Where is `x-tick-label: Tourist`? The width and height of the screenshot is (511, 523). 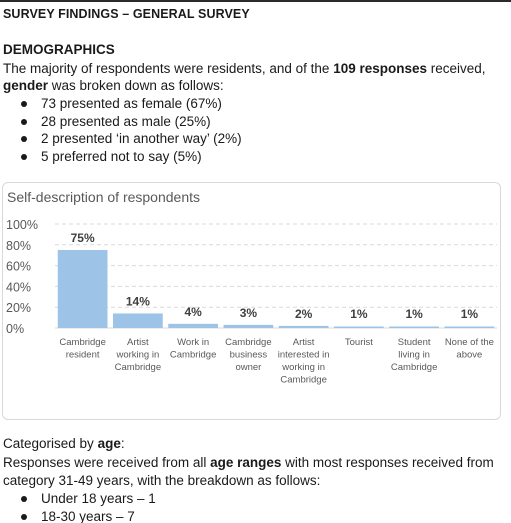
x-tick-label: Tourist is located at coordinates (359, 342).